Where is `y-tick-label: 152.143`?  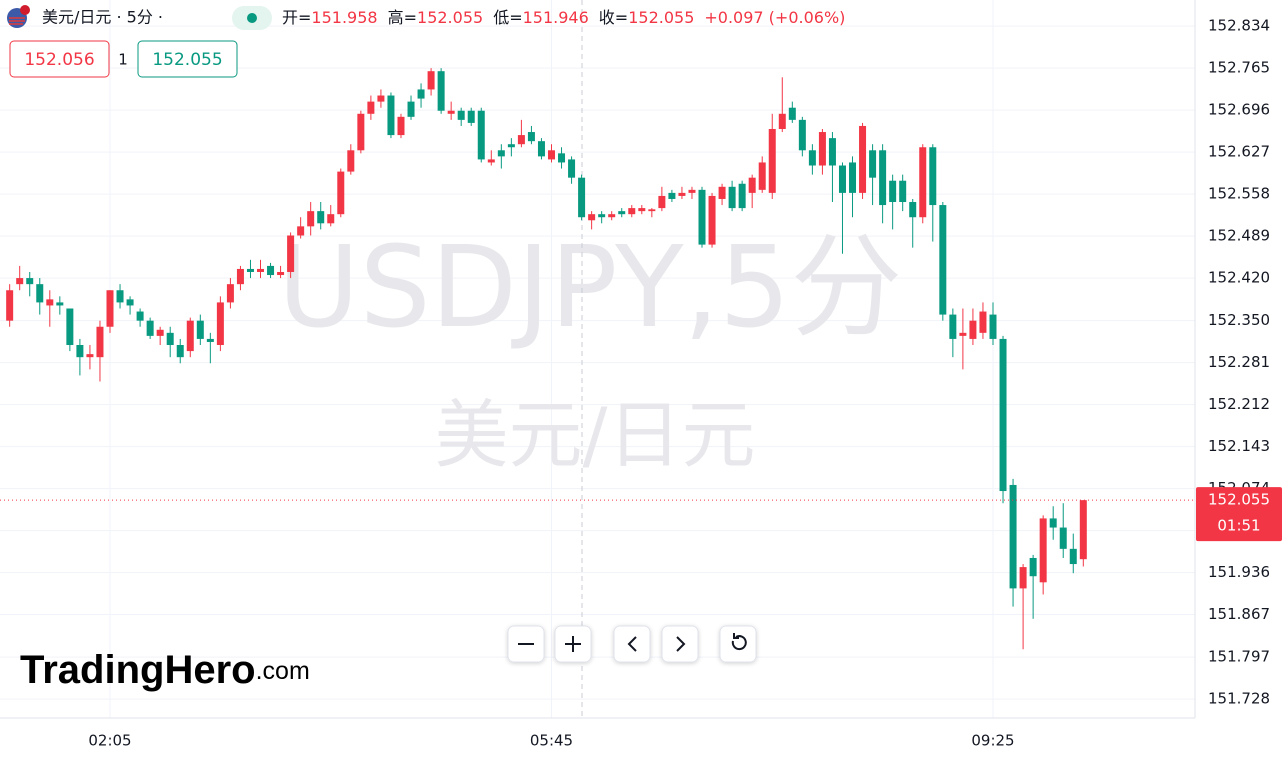
y-tick-label: 152.143 is located at coordinates (1239, 446).